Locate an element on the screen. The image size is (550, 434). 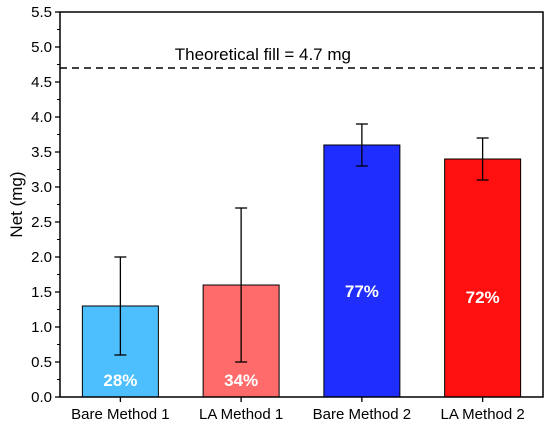
y-tick-label: 5.0 is located at coordinates (41, 47).